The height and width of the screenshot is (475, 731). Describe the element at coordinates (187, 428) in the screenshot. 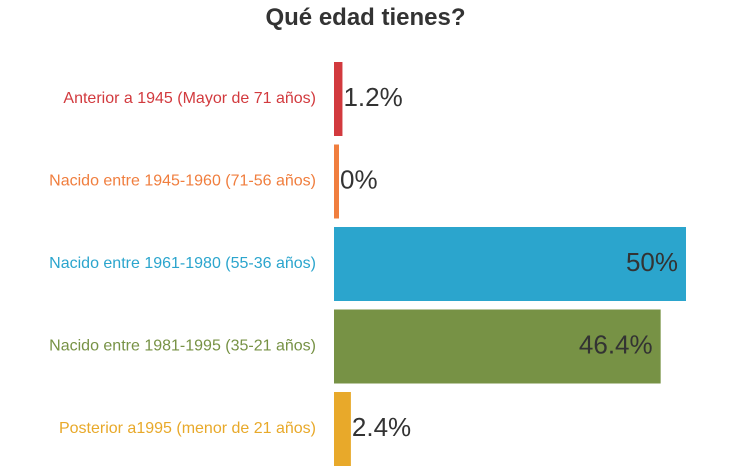

I see `category-label-4: Posterior a1995 (menor de 21 años)` at that location.